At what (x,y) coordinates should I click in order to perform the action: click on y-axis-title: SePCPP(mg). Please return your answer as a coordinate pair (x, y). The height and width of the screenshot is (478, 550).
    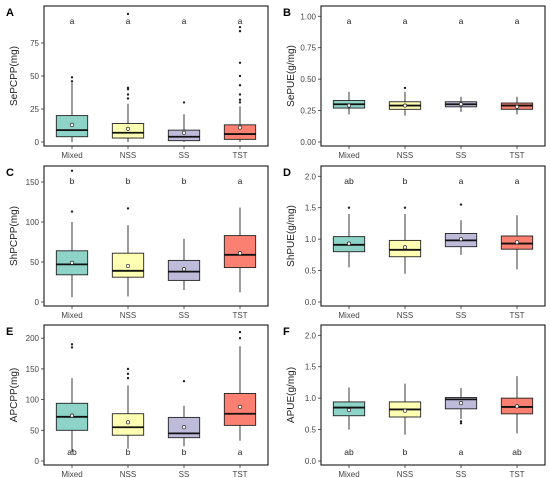
    Looking at the image, I should click on (14, 76).